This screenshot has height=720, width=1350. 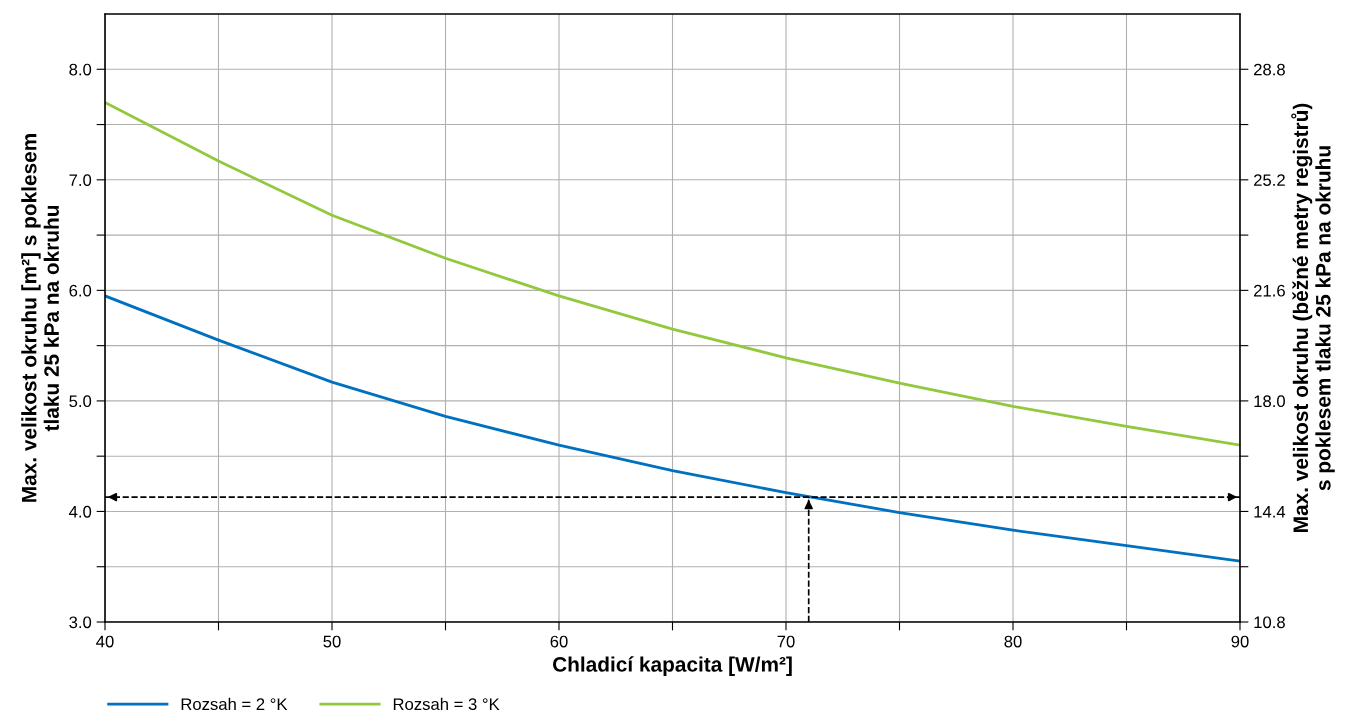 What do you see at coordinates (80, 511) in the screenshot?
I see `y-tick-label: 4.0` at bounding box center [80, 511].